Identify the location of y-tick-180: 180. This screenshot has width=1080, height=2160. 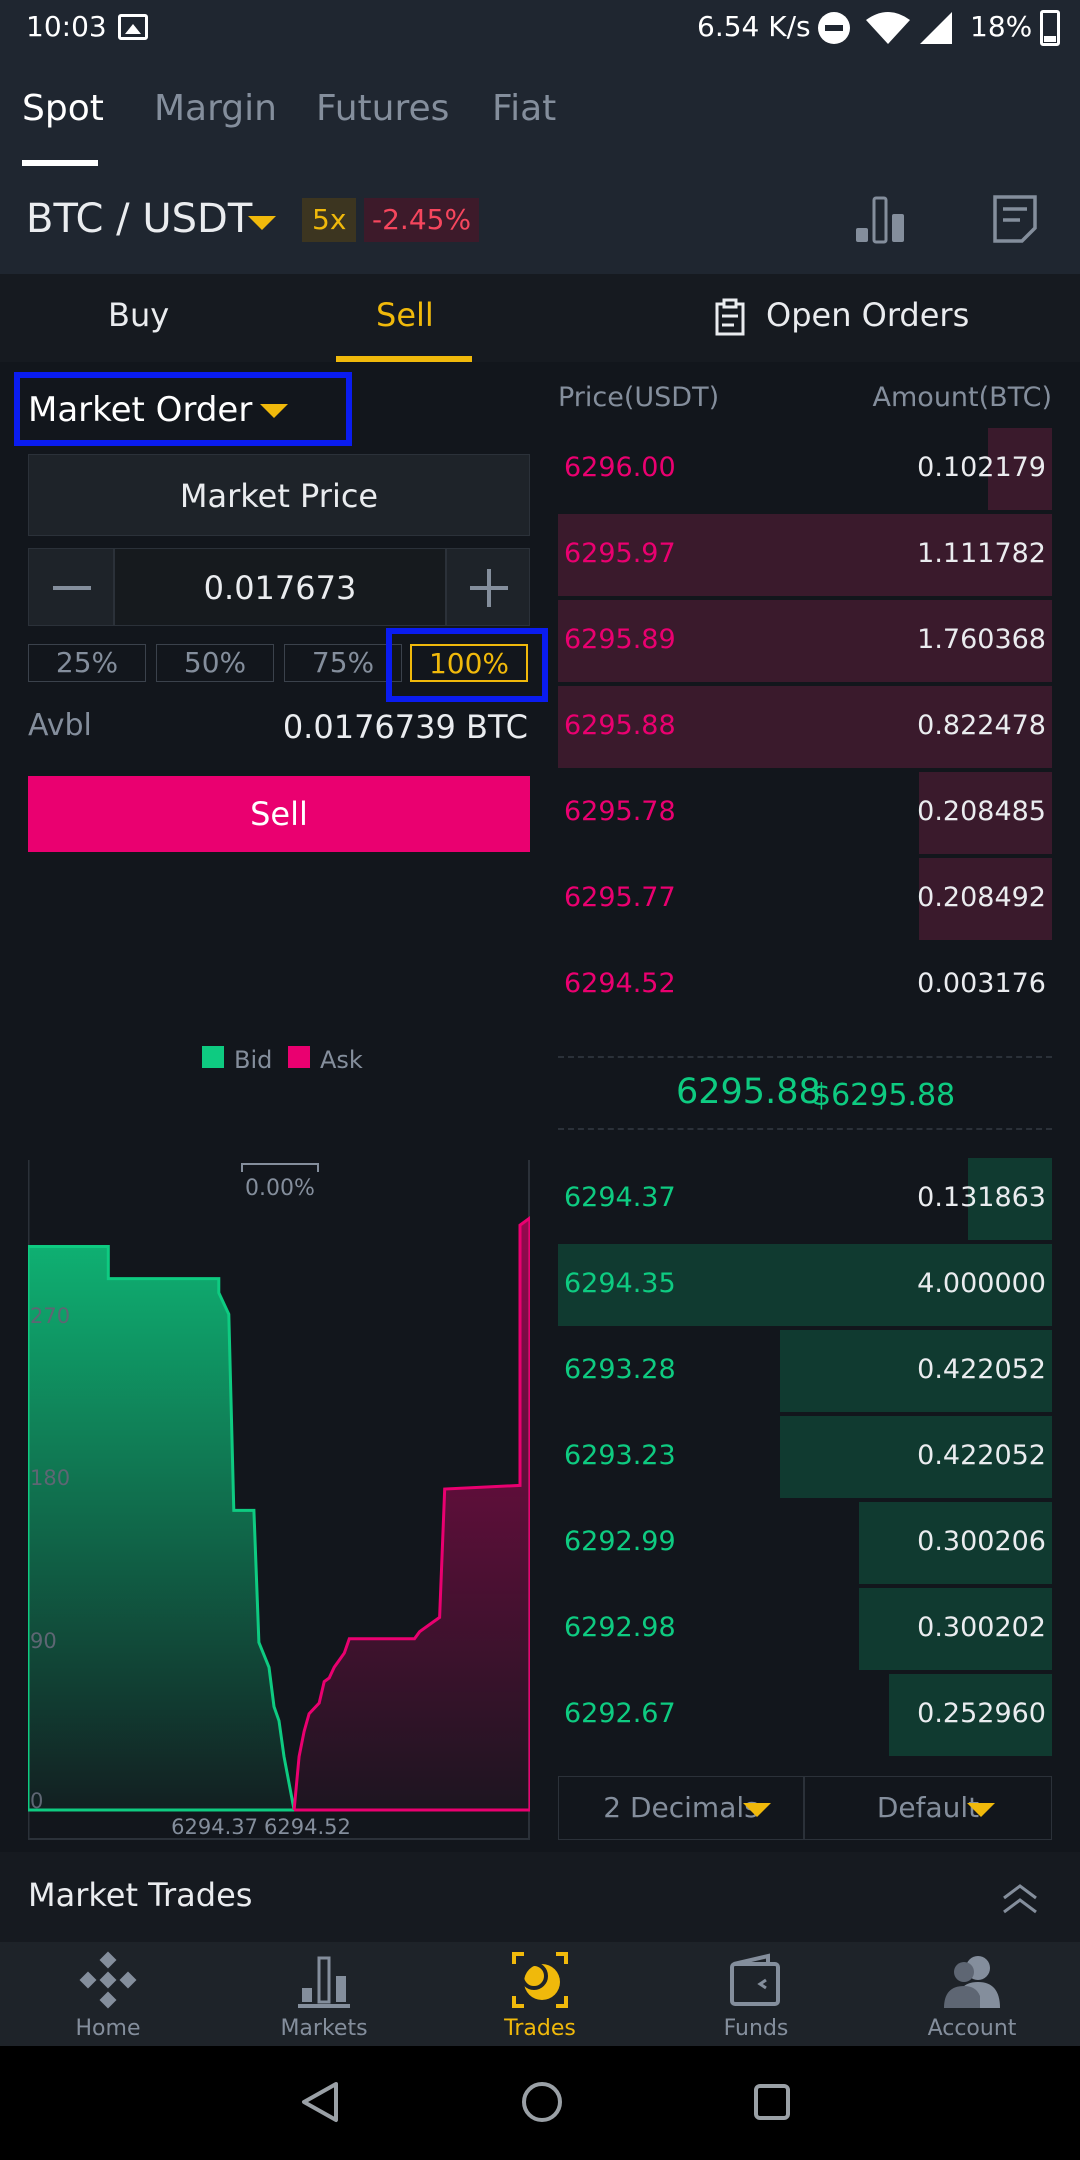
(50, 1478).